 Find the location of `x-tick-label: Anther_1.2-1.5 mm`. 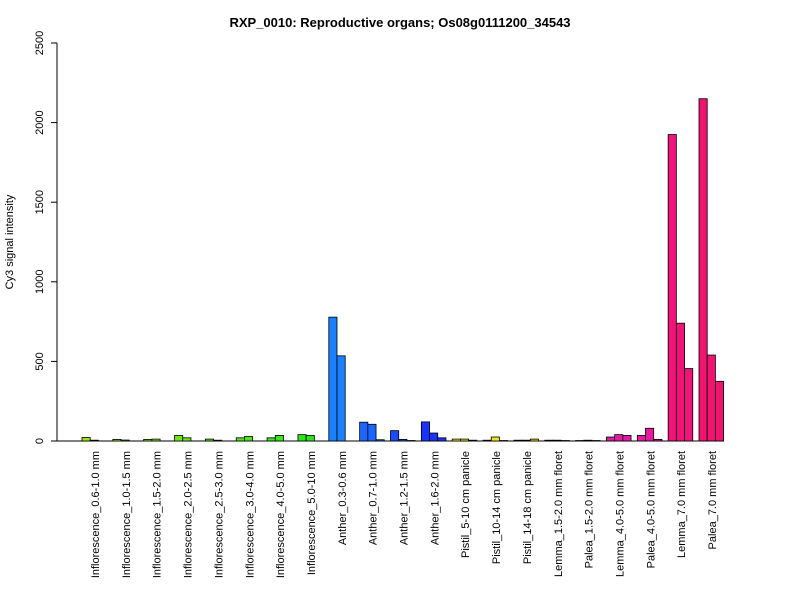

x-tick-label: Anther_1.2-1.5 mm is located at coordinates (405, 498).